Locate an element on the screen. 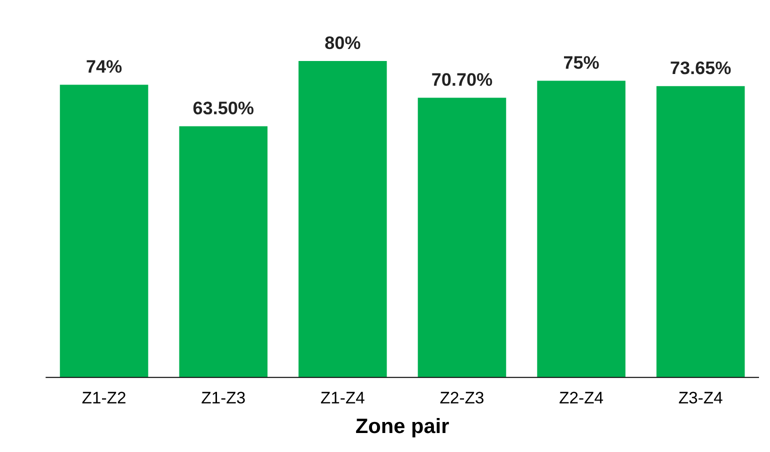  data-label: 80% is located at coordinates (342, 43).